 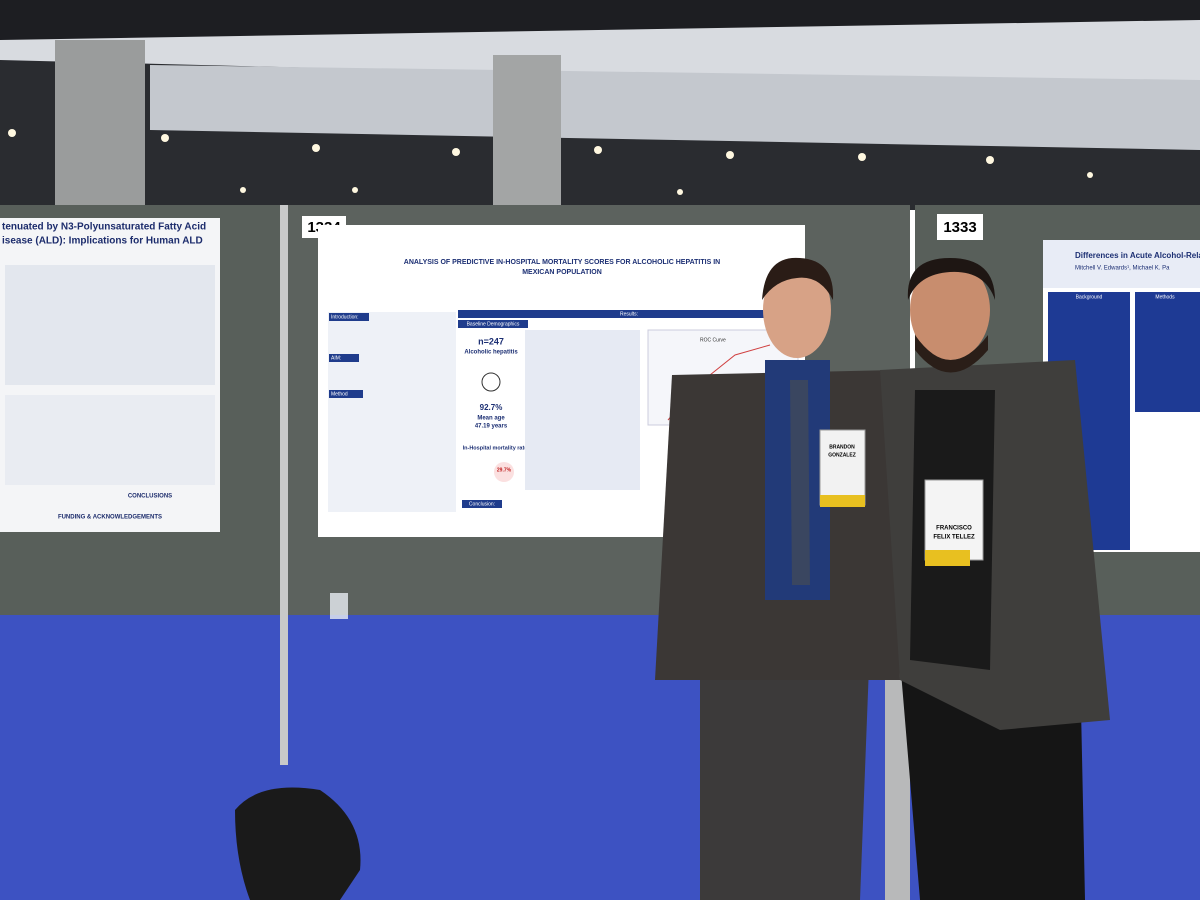 What do you see at coordinates (1122, 269) in the screenshot?
I see `poster-authors: Mitchell V. Edwards¹, Michael K. Pa` at bounding box center [1122, 269].